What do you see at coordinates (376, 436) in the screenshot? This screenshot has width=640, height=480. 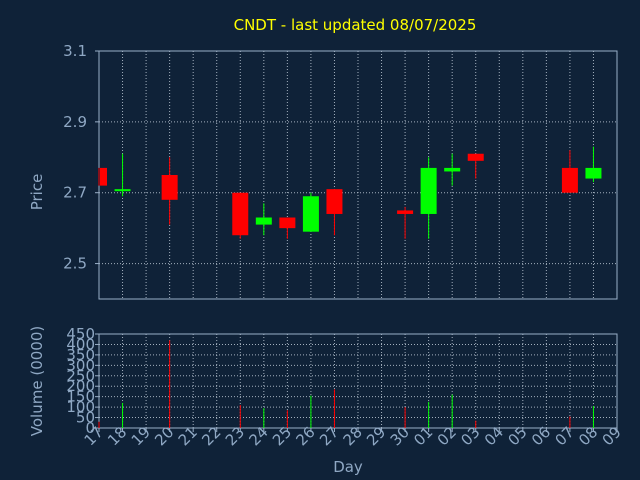 I see `x-tick-label: 29` at bounding box center [376, 436].